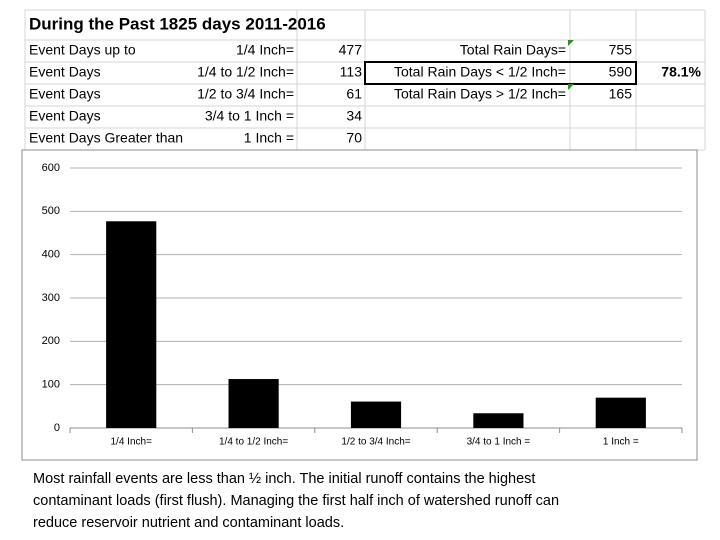 The width and height of the screenshot is (720, 540). Describe the element at coordinates (245, 94) in the screenshot. I see `cell-range: 1/2 to 3/4 Inch=` at that location.